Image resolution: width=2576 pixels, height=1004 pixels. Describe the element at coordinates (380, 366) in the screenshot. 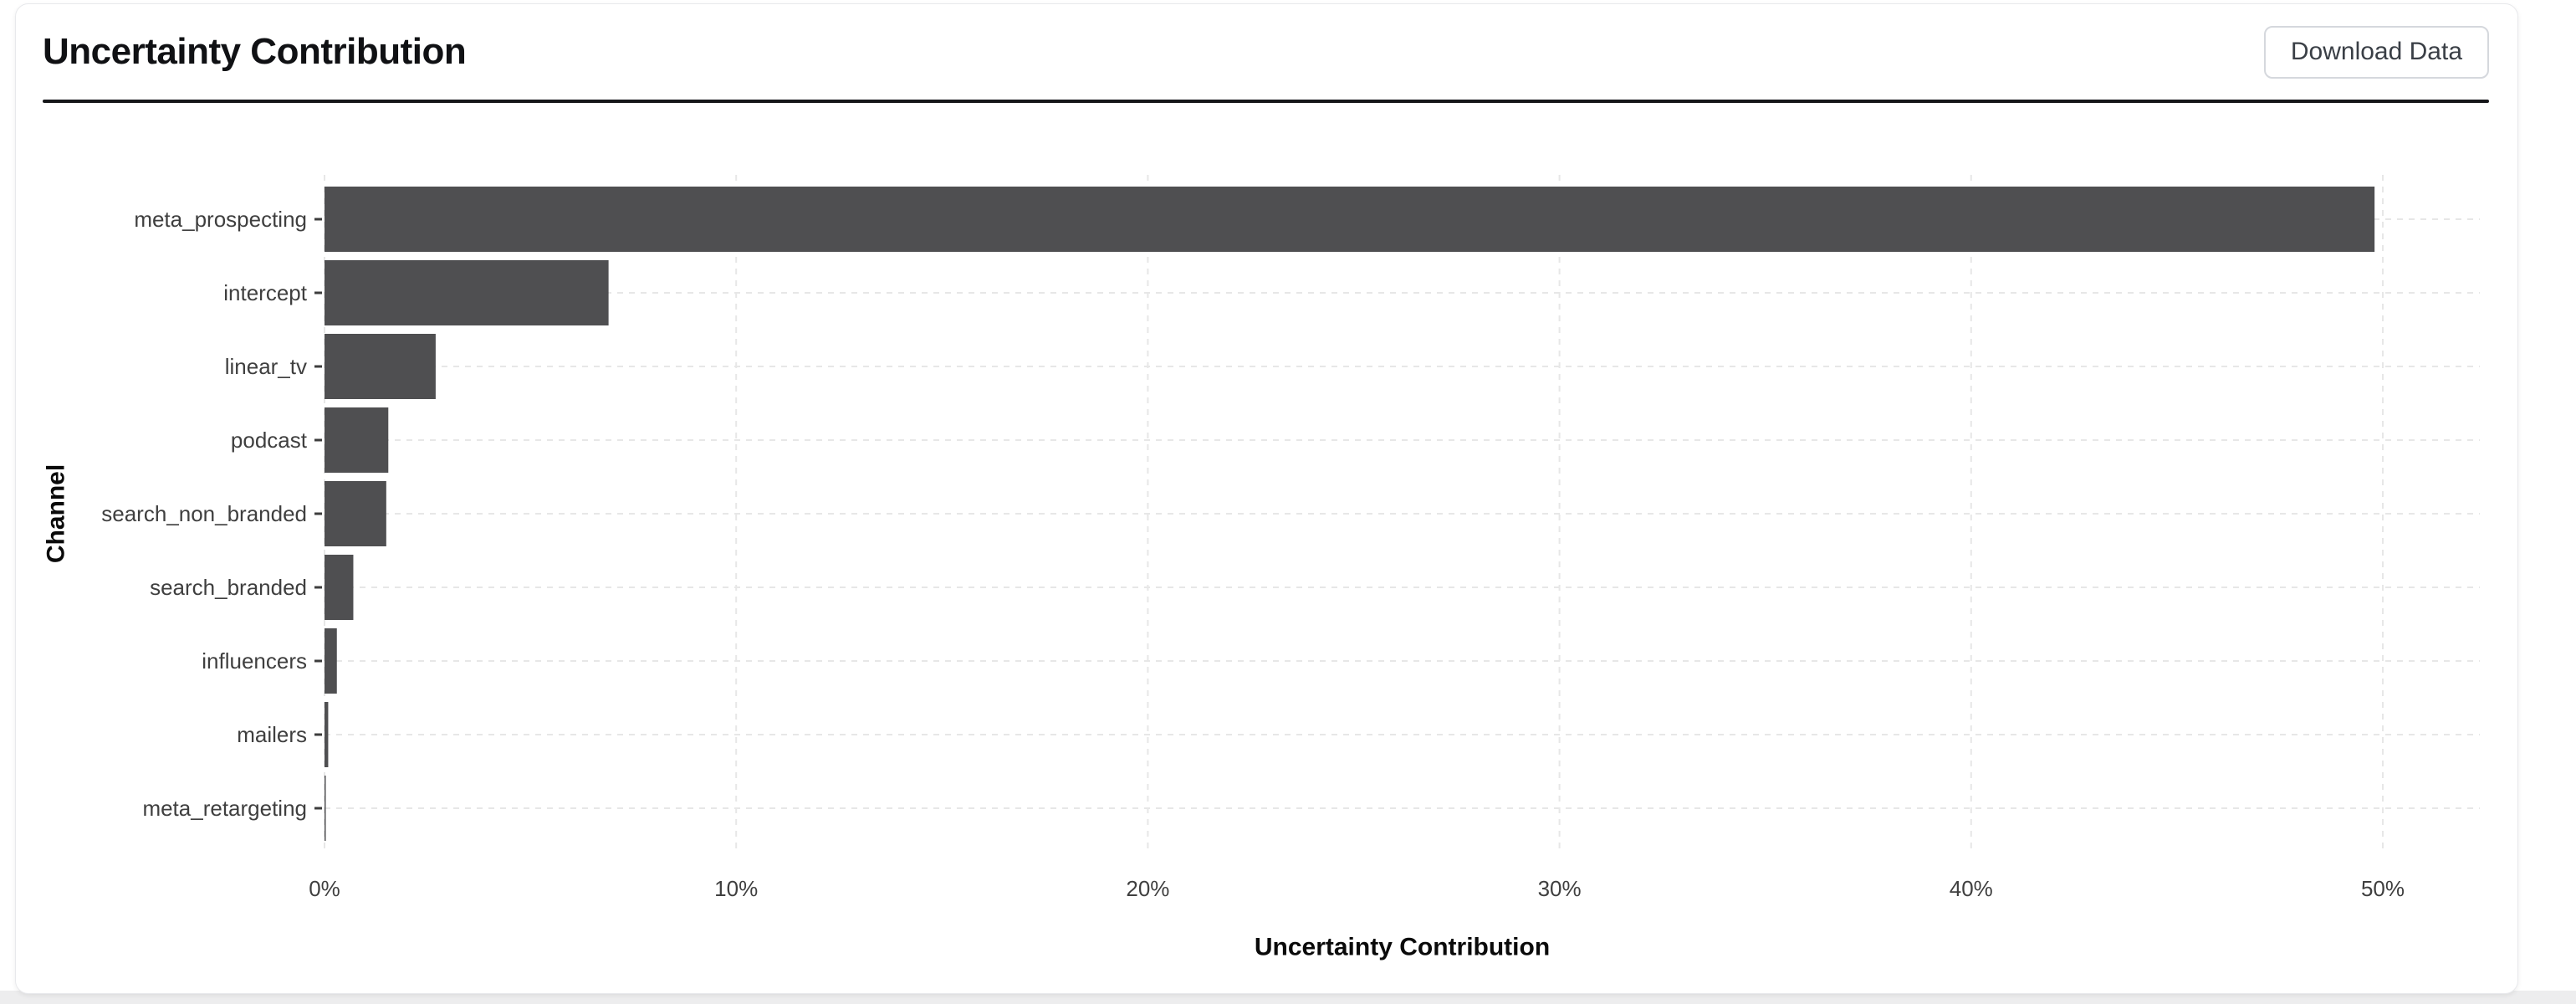

I see `bar-linear_tv` at that location.